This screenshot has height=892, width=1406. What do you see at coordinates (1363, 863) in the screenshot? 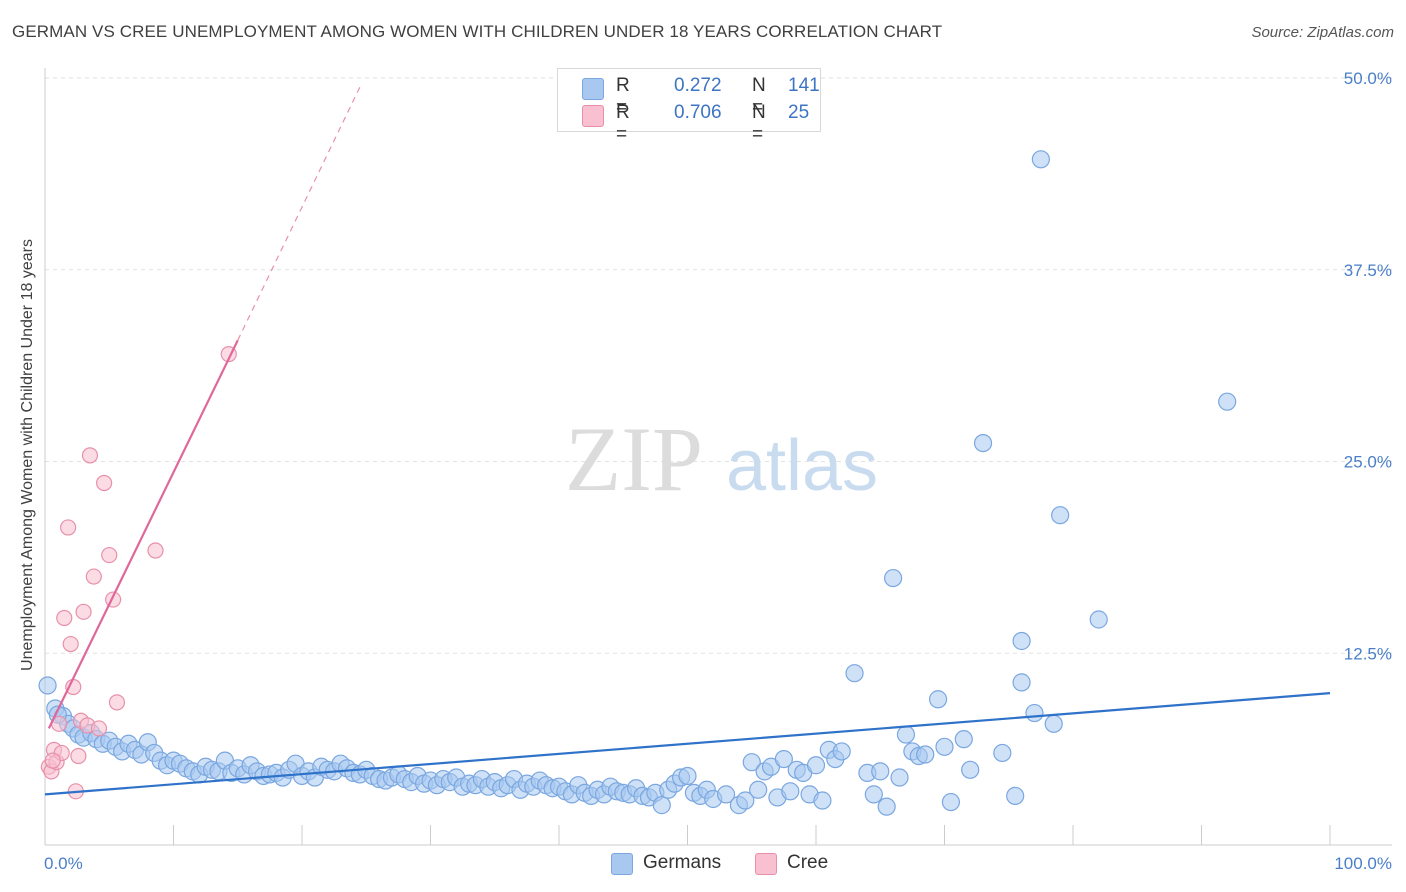
I see `x-tick-label-max: 100.0%` at bounding box center [1363, 863].